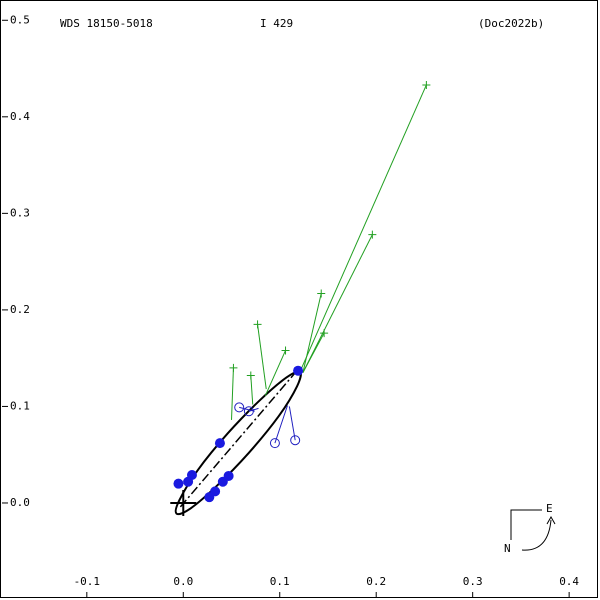 The image size is (600, 600). What do you see at coordinates (20, 19) in the screenshot?
I see `y-tick-label: 0.5` at bounding box center [20, 19].